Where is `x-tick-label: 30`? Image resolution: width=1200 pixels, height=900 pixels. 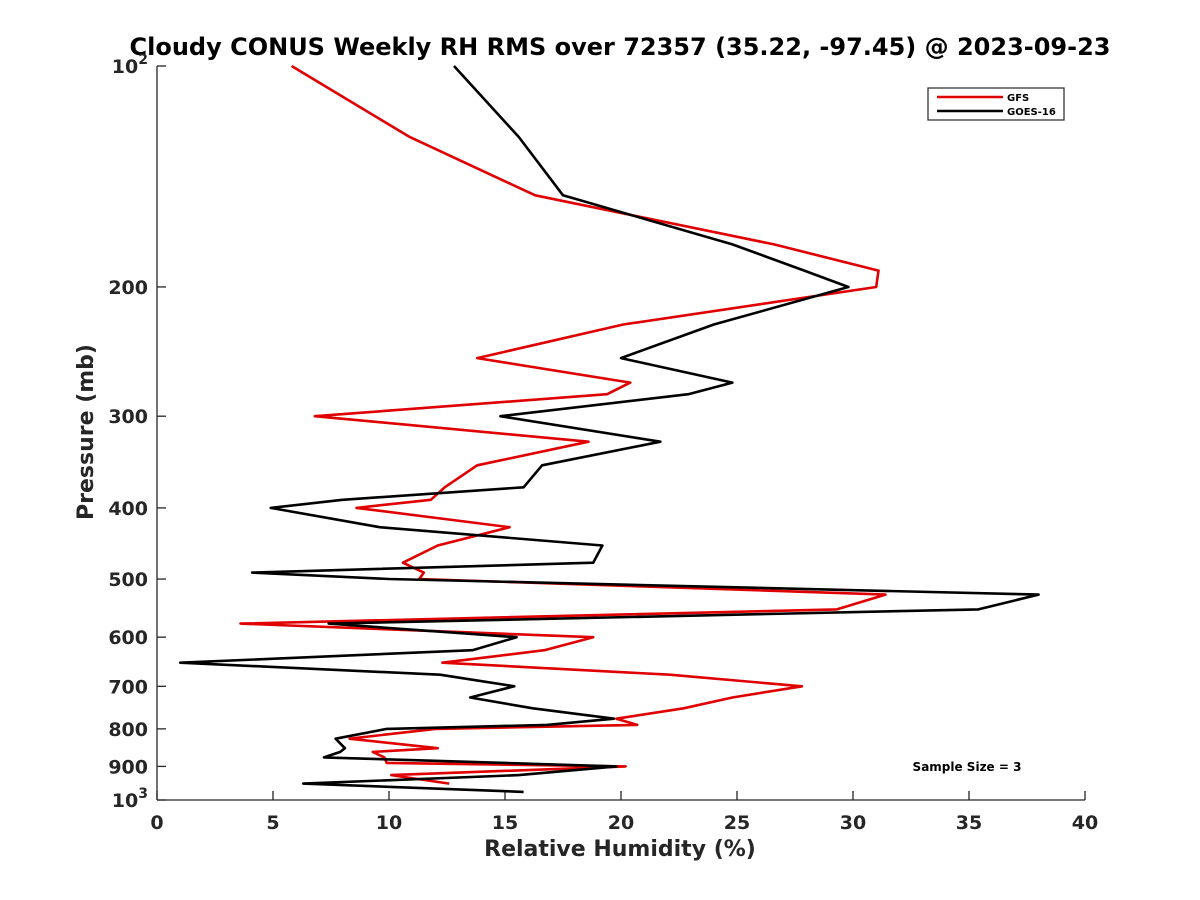 x-tick-label: 30 is located at coordinates (853, 823).